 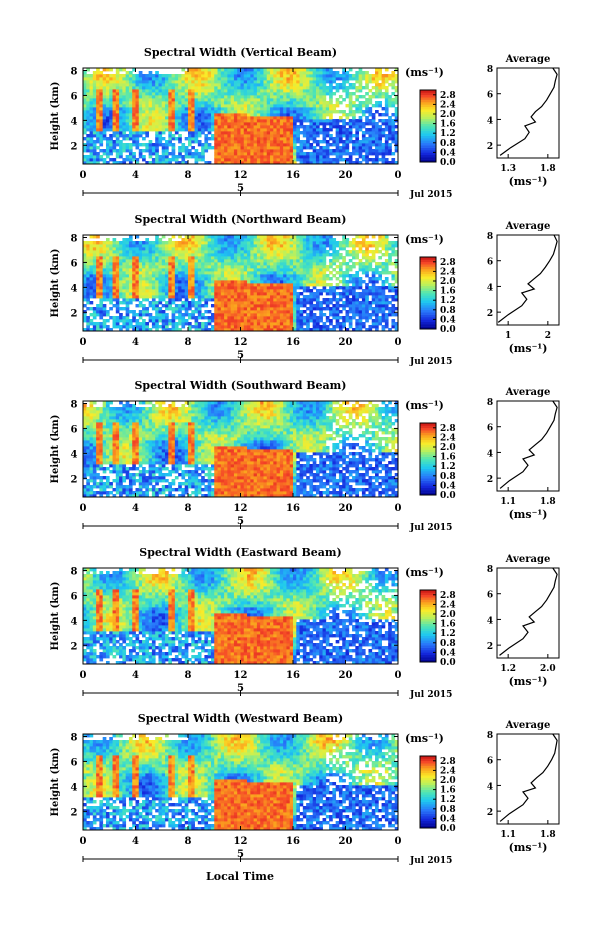 What do you see at coordinates (428, 115) in the screenshot?
I see `colorbar-band` at bounding box center [428, 115].